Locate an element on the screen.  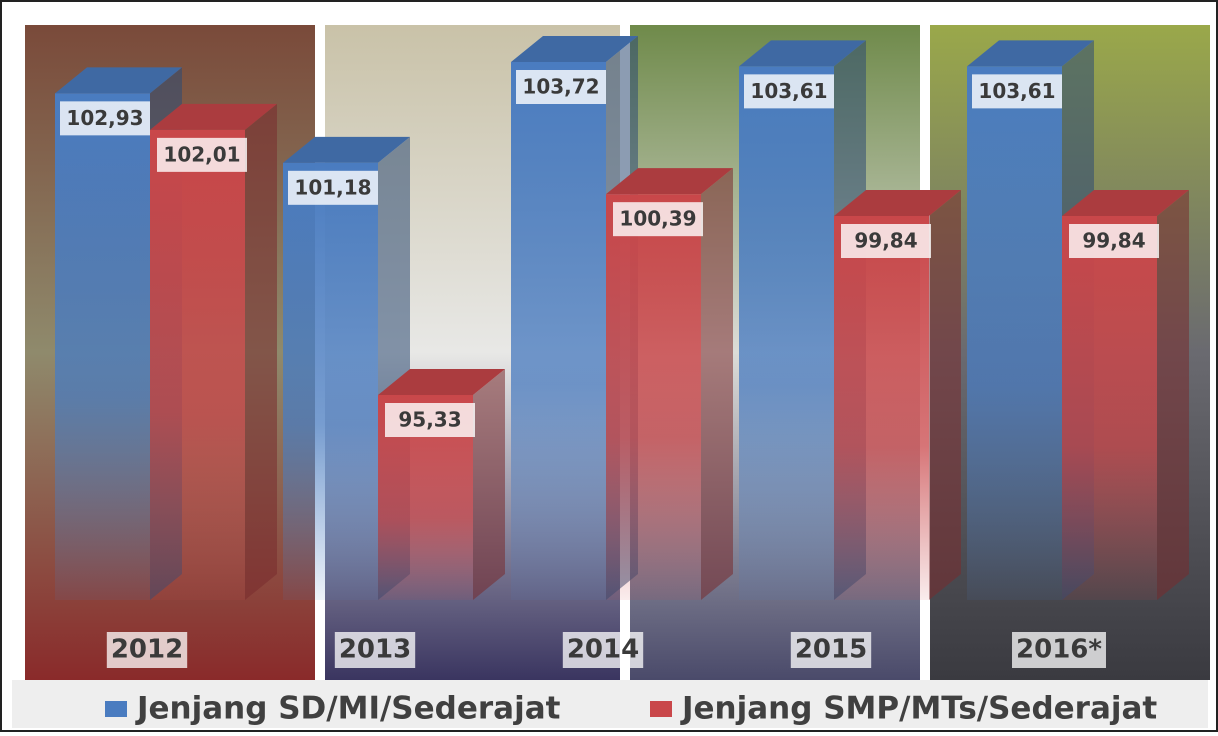
value-label: 95,33 is located at coordinates (429, 420).